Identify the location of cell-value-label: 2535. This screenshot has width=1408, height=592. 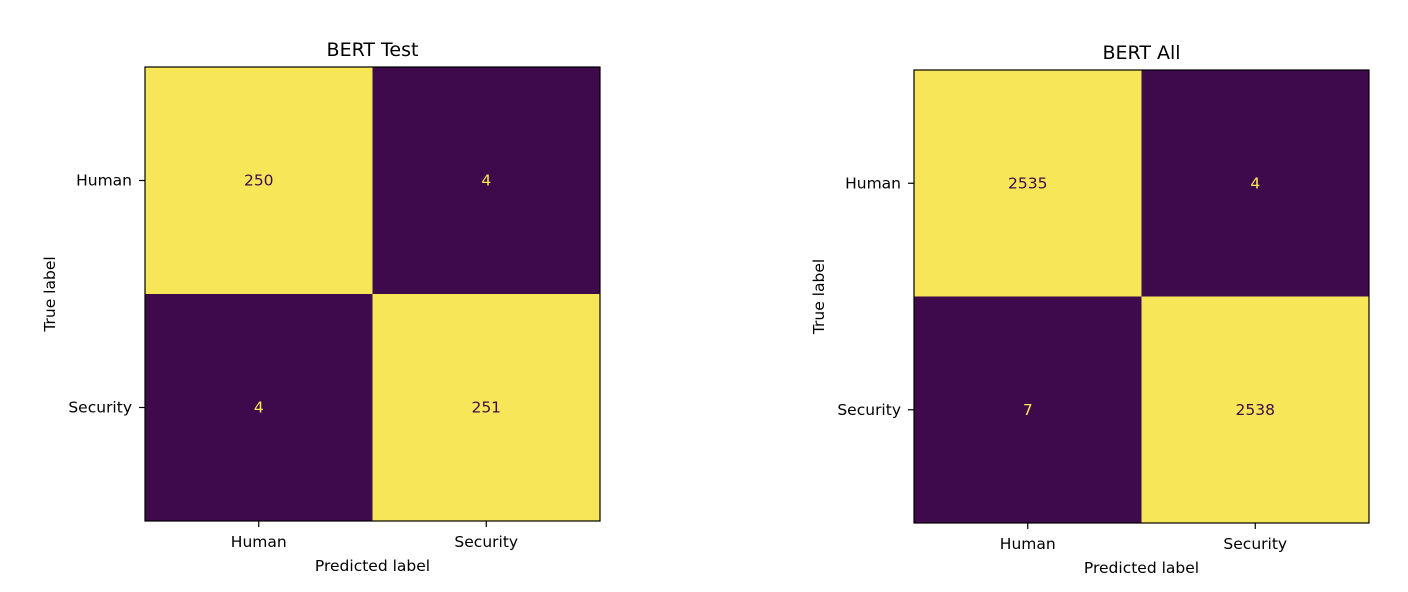
(1027, 183).